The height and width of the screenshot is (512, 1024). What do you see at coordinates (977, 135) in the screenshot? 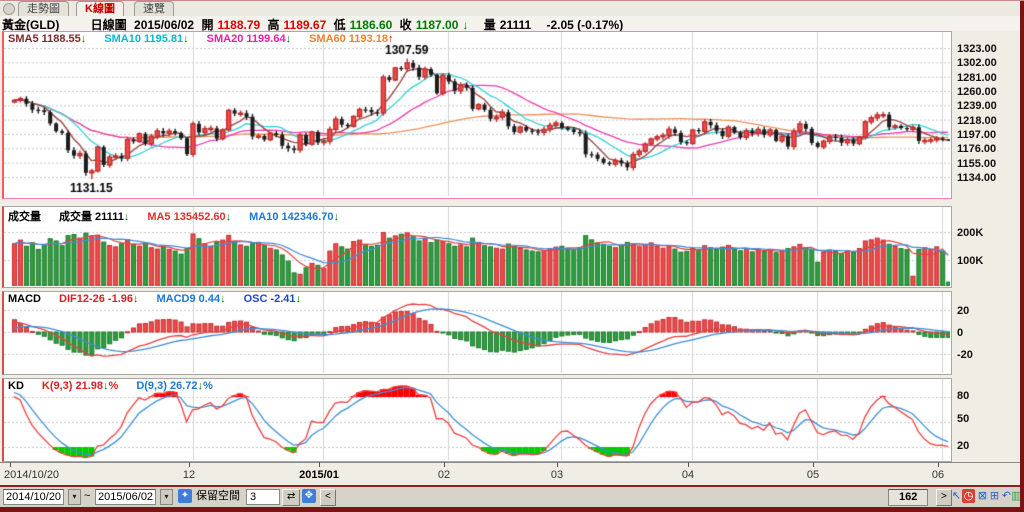
I see `axis-tick-label: 1197.00` at bounding box center [977, 135].